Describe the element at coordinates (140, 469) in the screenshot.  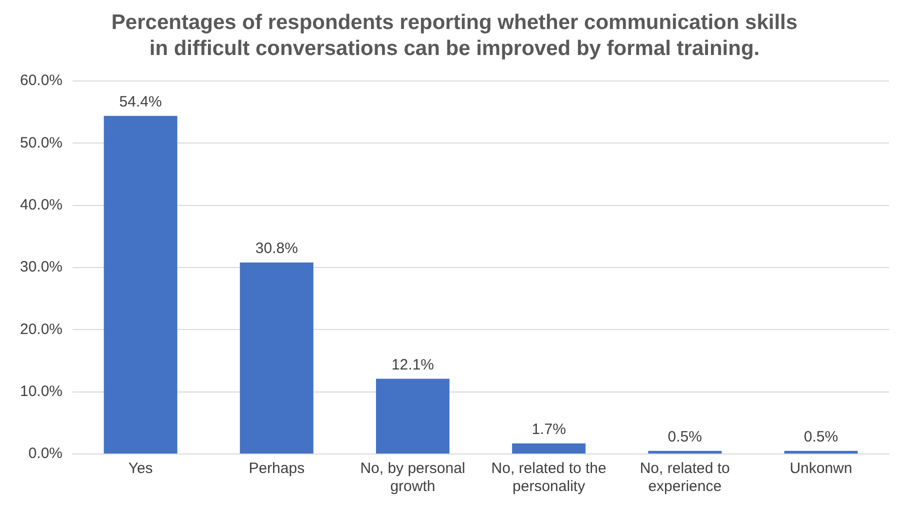
I see `x-tick-label: Yes` at that location.